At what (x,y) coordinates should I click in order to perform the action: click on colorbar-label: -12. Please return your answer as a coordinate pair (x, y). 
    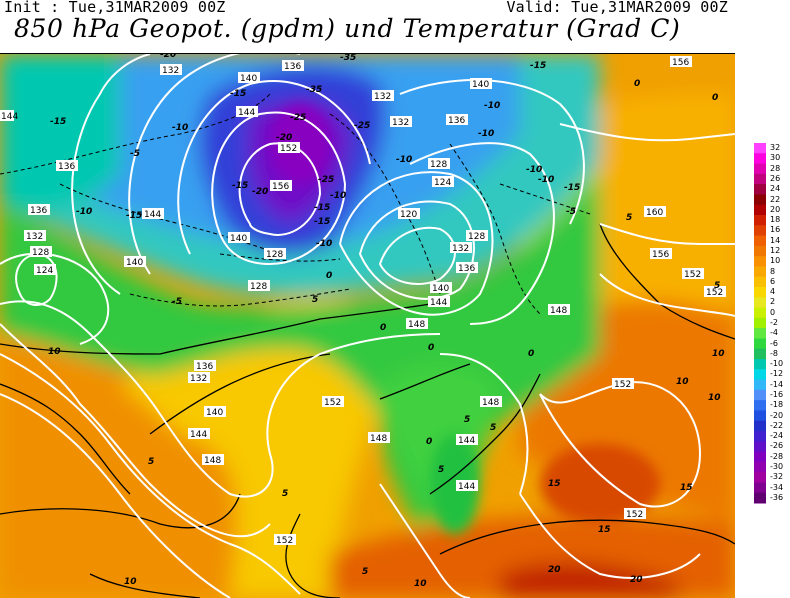
    Looking at the image, I should click on (777, 374).